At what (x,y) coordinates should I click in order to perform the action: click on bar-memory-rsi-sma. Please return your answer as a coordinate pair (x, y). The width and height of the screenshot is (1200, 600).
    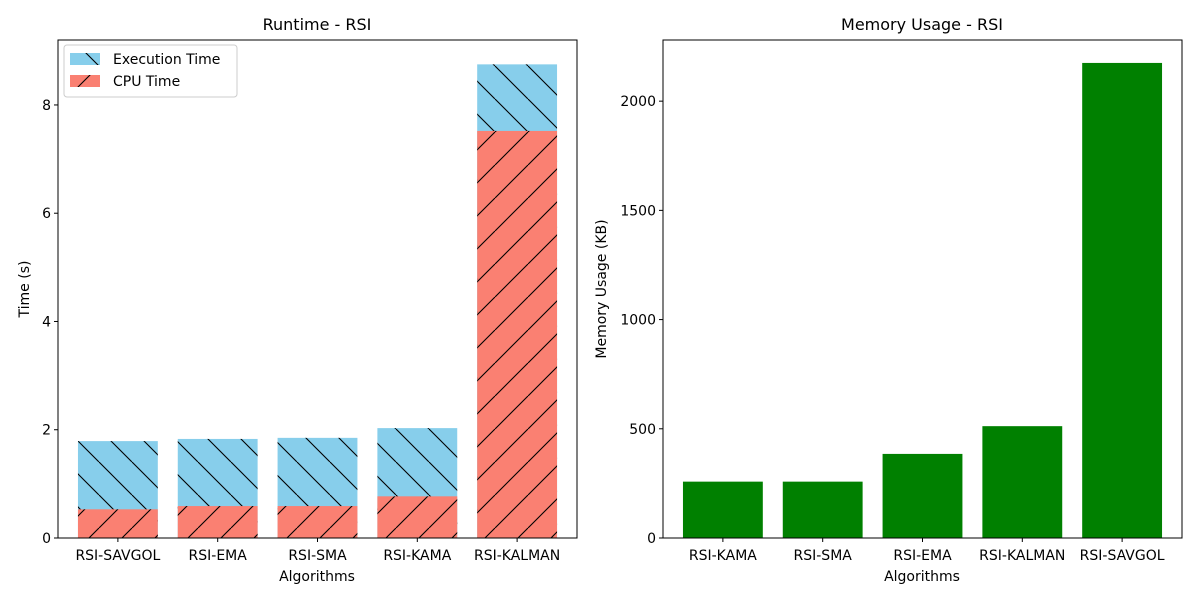
    Looking at the image, I should click on (822, 509).